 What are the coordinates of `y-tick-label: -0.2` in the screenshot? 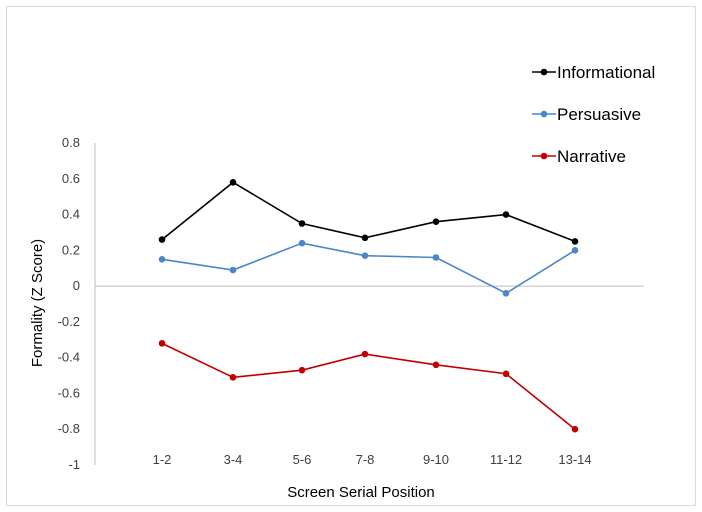 It's located at (69, 321).